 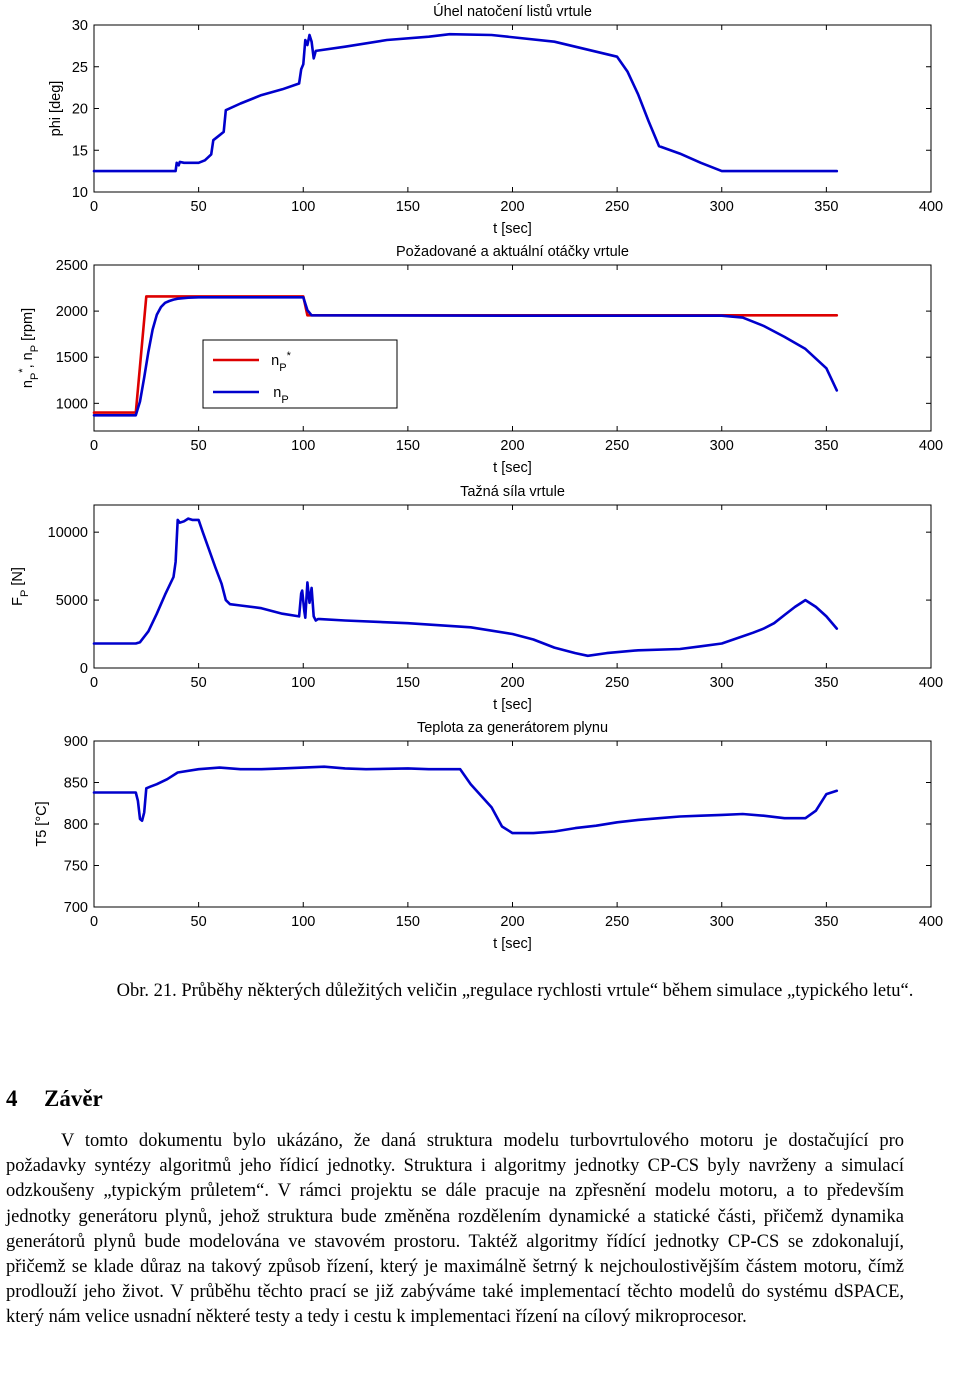 I want to click on y-axis-label: phi [deg], so click(x=56, y=109).